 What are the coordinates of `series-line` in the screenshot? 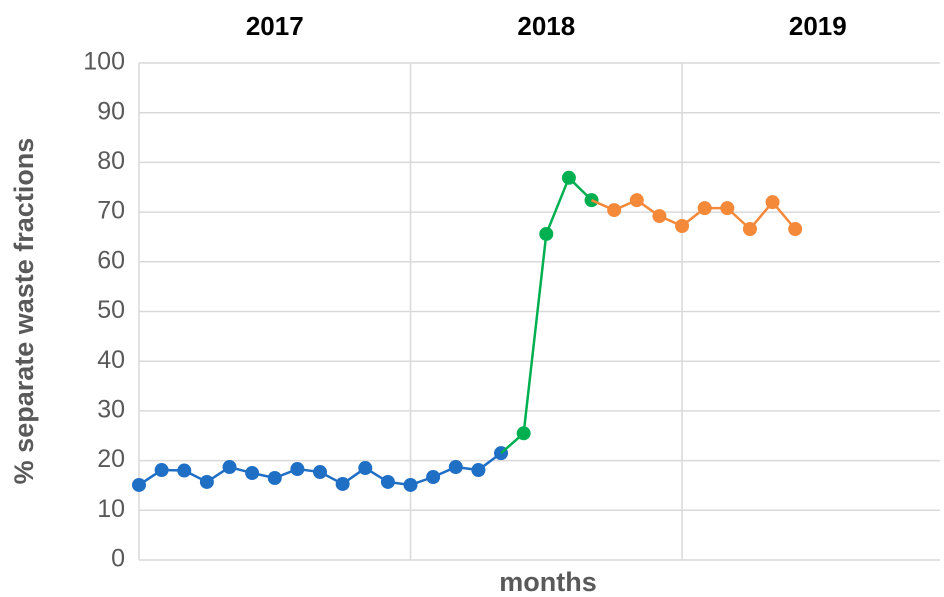 It's located at (557, 304).